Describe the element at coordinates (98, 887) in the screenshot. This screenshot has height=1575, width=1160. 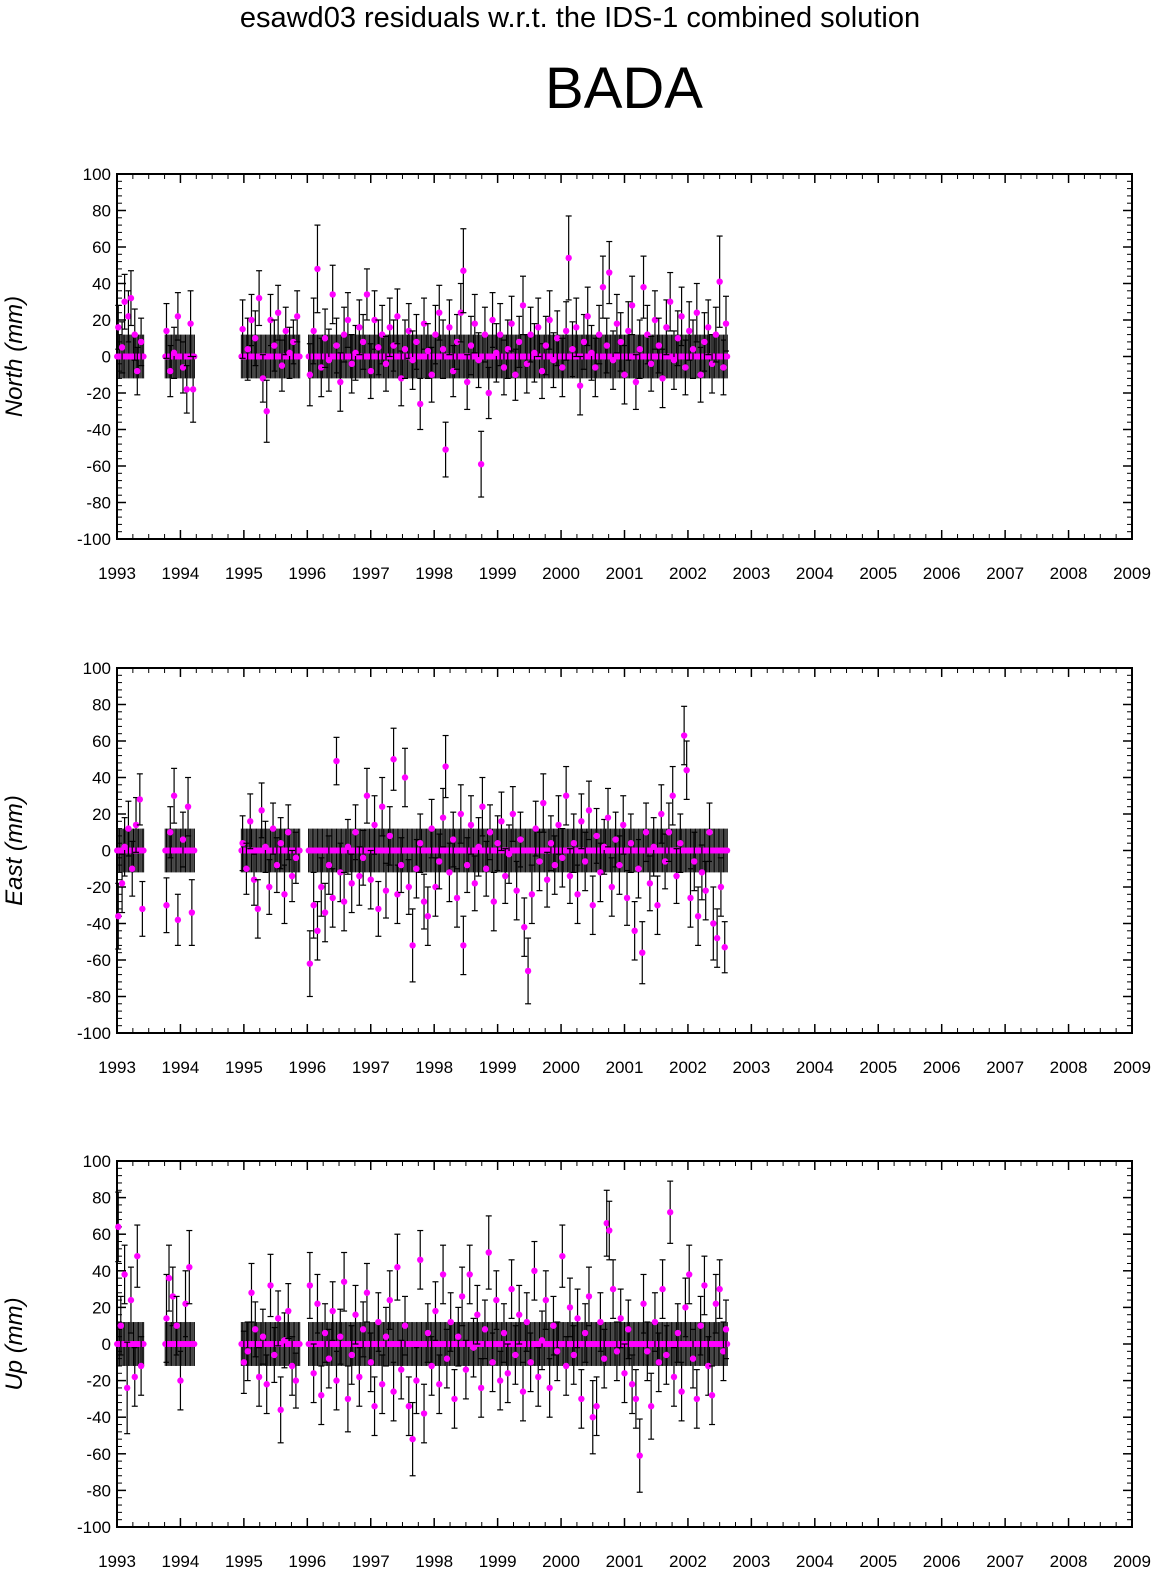
I see `y-tick-label: -20` at that location.